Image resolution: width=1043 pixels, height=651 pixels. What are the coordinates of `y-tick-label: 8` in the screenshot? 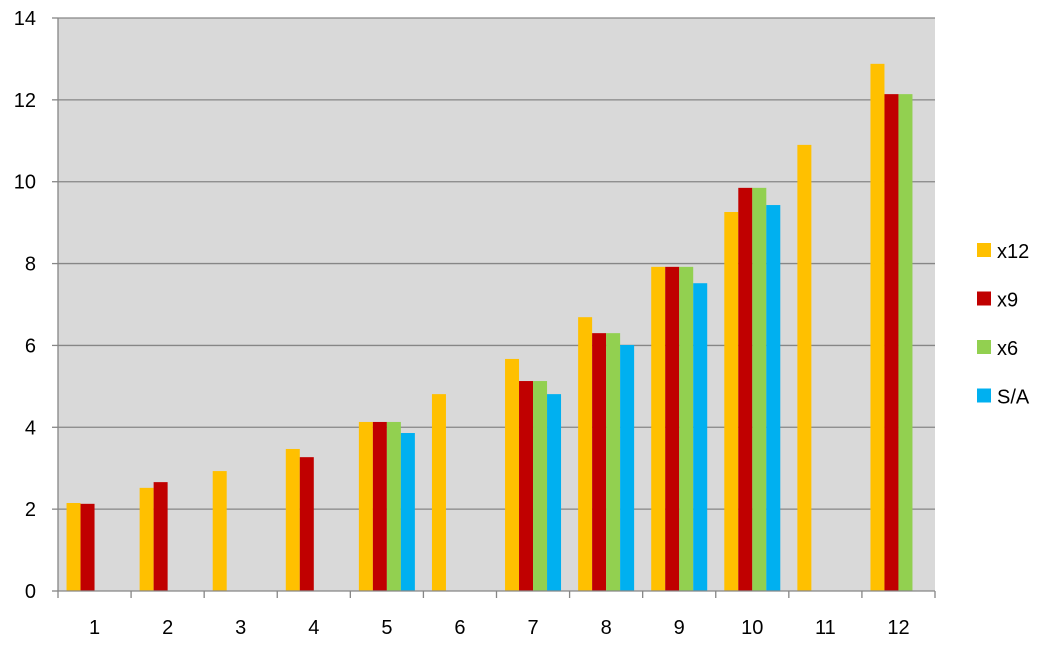 It's located at (30, 265).